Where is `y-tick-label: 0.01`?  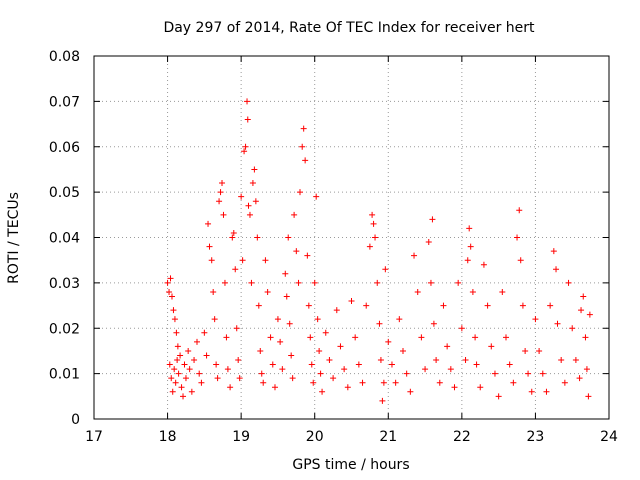 y-tick-label: 0.01 is located at coordinates (64, 375).